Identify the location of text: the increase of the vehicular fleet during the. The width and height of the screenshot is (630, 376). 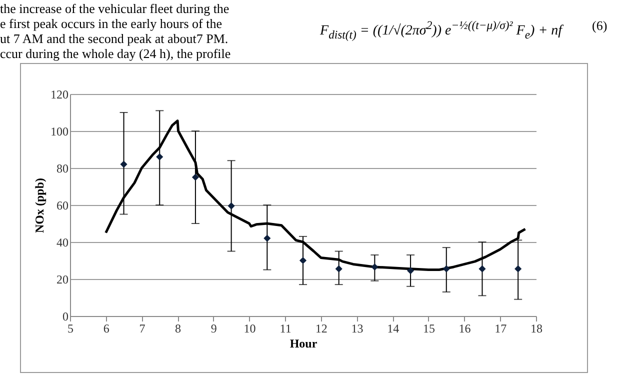
(115, 8).